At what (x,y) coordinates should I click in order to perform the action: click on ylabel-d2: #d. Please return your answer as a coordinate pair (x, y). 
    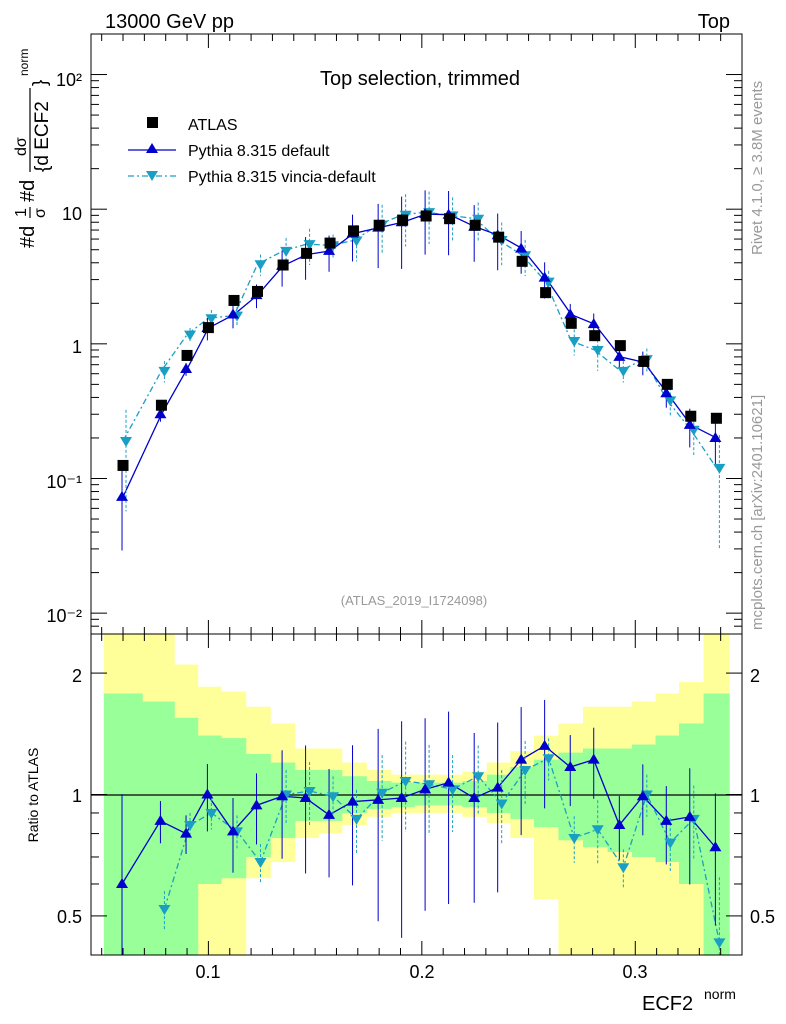
    Looking at the image, I should click on (28, 191).